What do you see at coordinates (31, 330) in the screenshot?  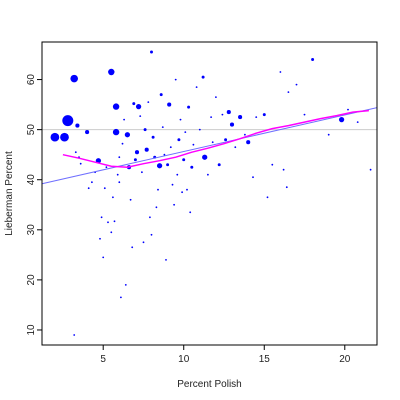 I see `y-tick-label: 10` at bounding box center [31, 330].